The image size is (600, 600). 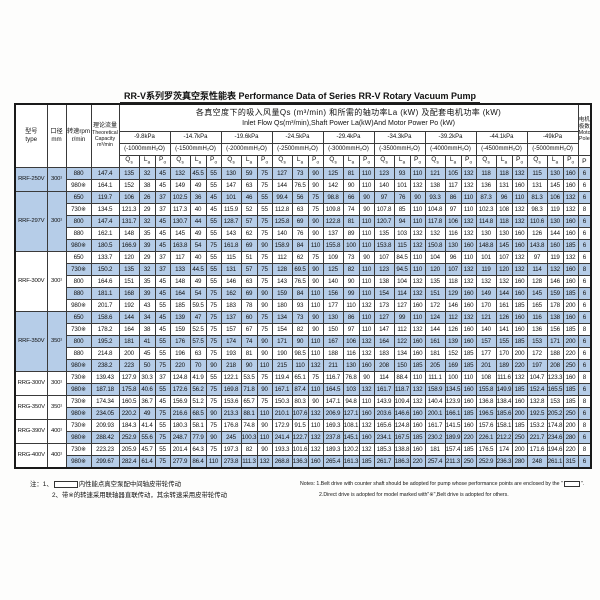 What do you see at coordinates (453, 449) in the screenshot?
I see `la-cell: 157.4` at bounding box center [453, 449].